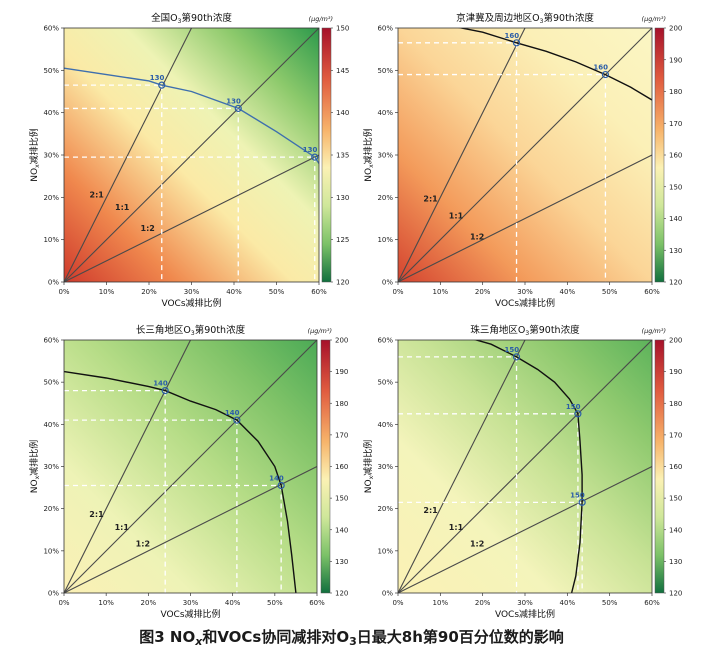 This screenshot has width=703, height=669. What do you see at coordinates (573, 407) in the screenshot?
I see `marker-label-2: 150` at bounding box center [573, 407].